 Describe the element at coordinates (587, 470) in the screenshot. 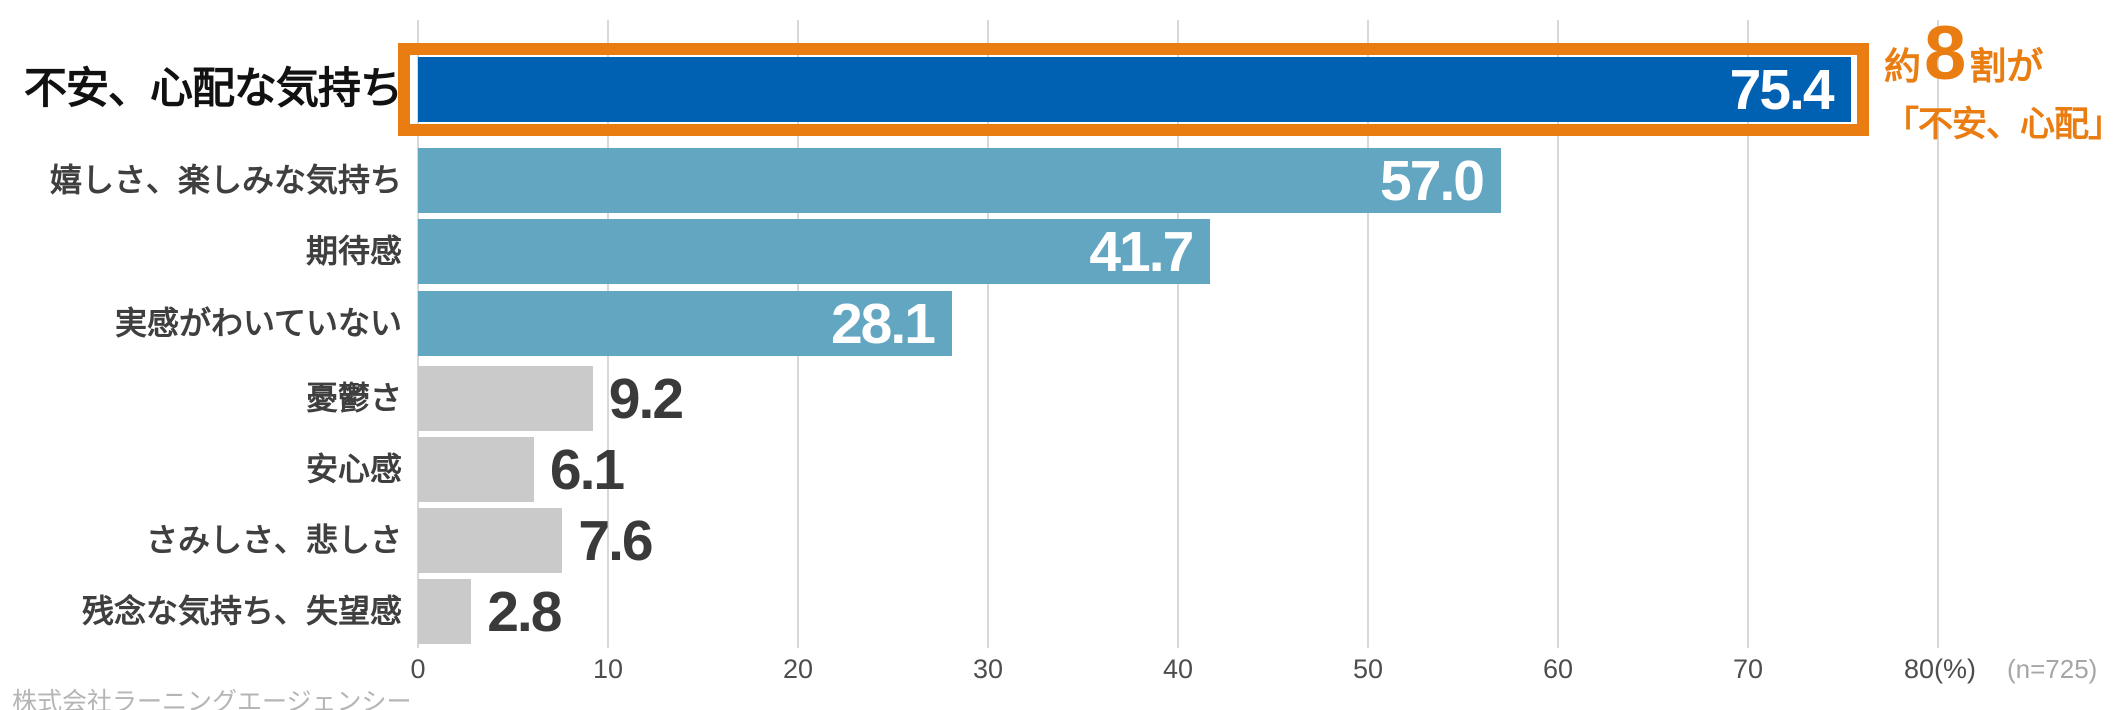

I see `bar-value-5: 6.1` at that location.